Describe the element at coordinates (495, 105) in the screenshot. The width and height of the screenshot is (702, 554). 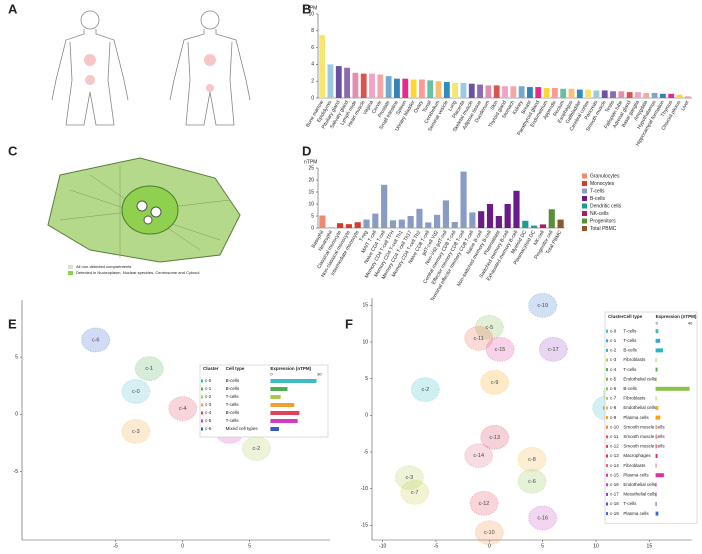
I see `x-tick-label: Skin` at that location.